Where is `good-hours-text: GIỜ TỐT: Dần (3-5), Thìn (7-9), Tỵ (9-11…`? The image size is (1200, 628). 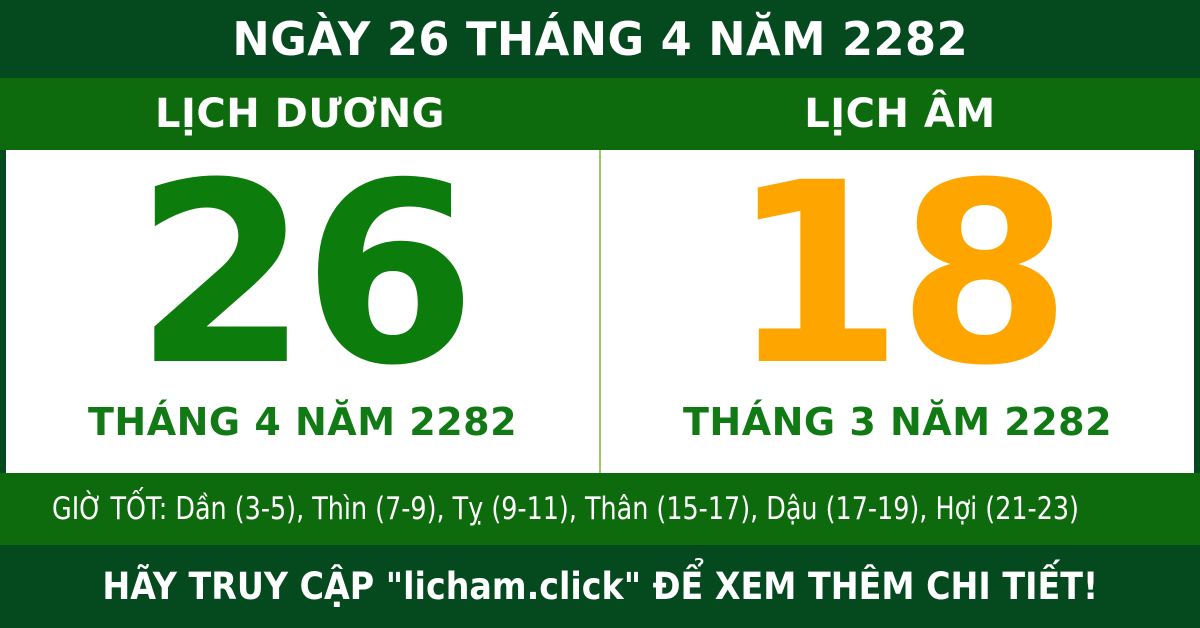
good-hours-text: GIỜ TỐT: Dần (3-5), Thìn (7-9), Tỵ (9-11… is located at coordinates (565, 509).